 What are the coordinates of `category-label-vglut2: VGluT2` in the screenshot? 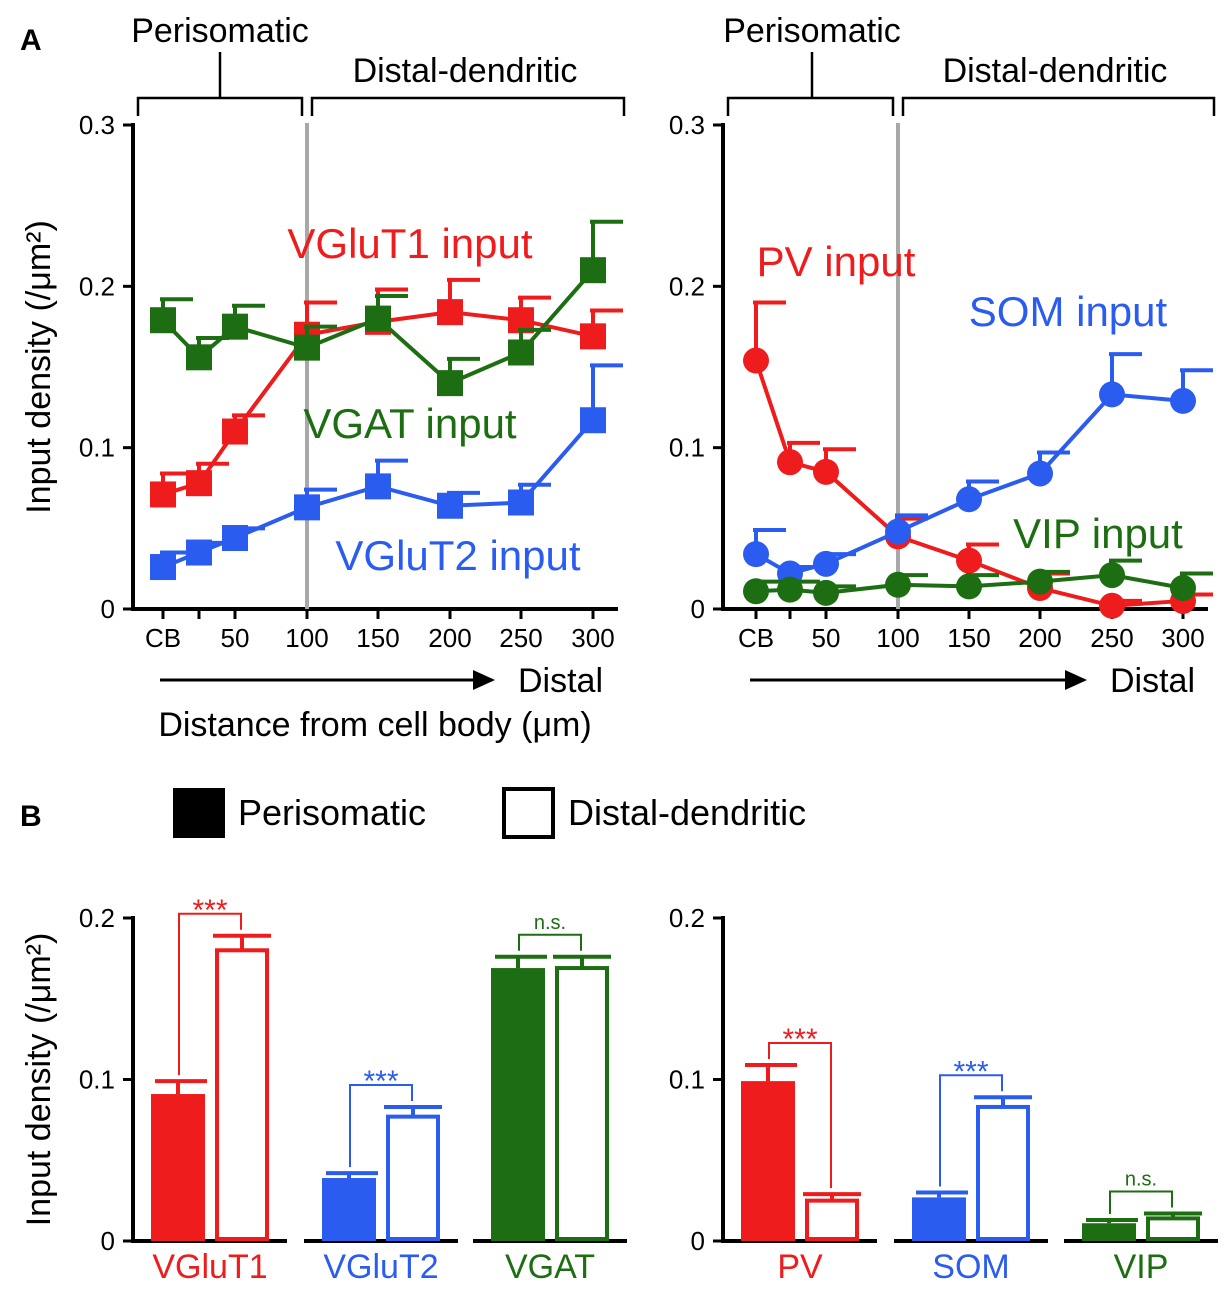 It's located at (380, 1267).